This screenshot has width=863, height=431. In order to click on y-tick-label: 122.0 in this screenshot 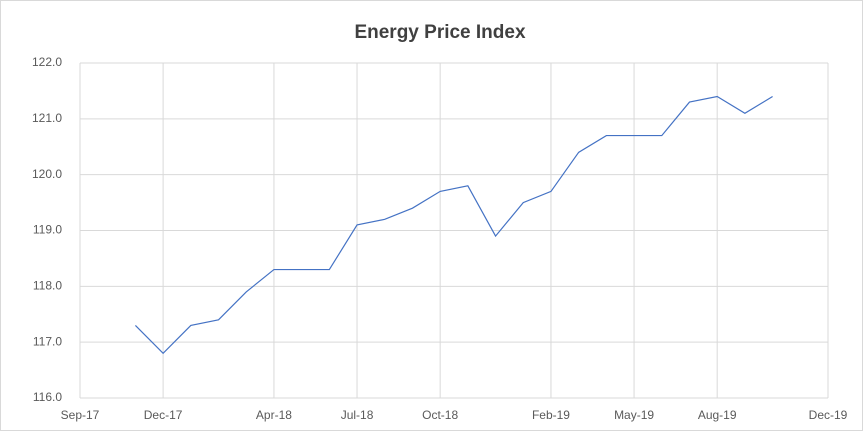, I will do `click(47, 62)`.